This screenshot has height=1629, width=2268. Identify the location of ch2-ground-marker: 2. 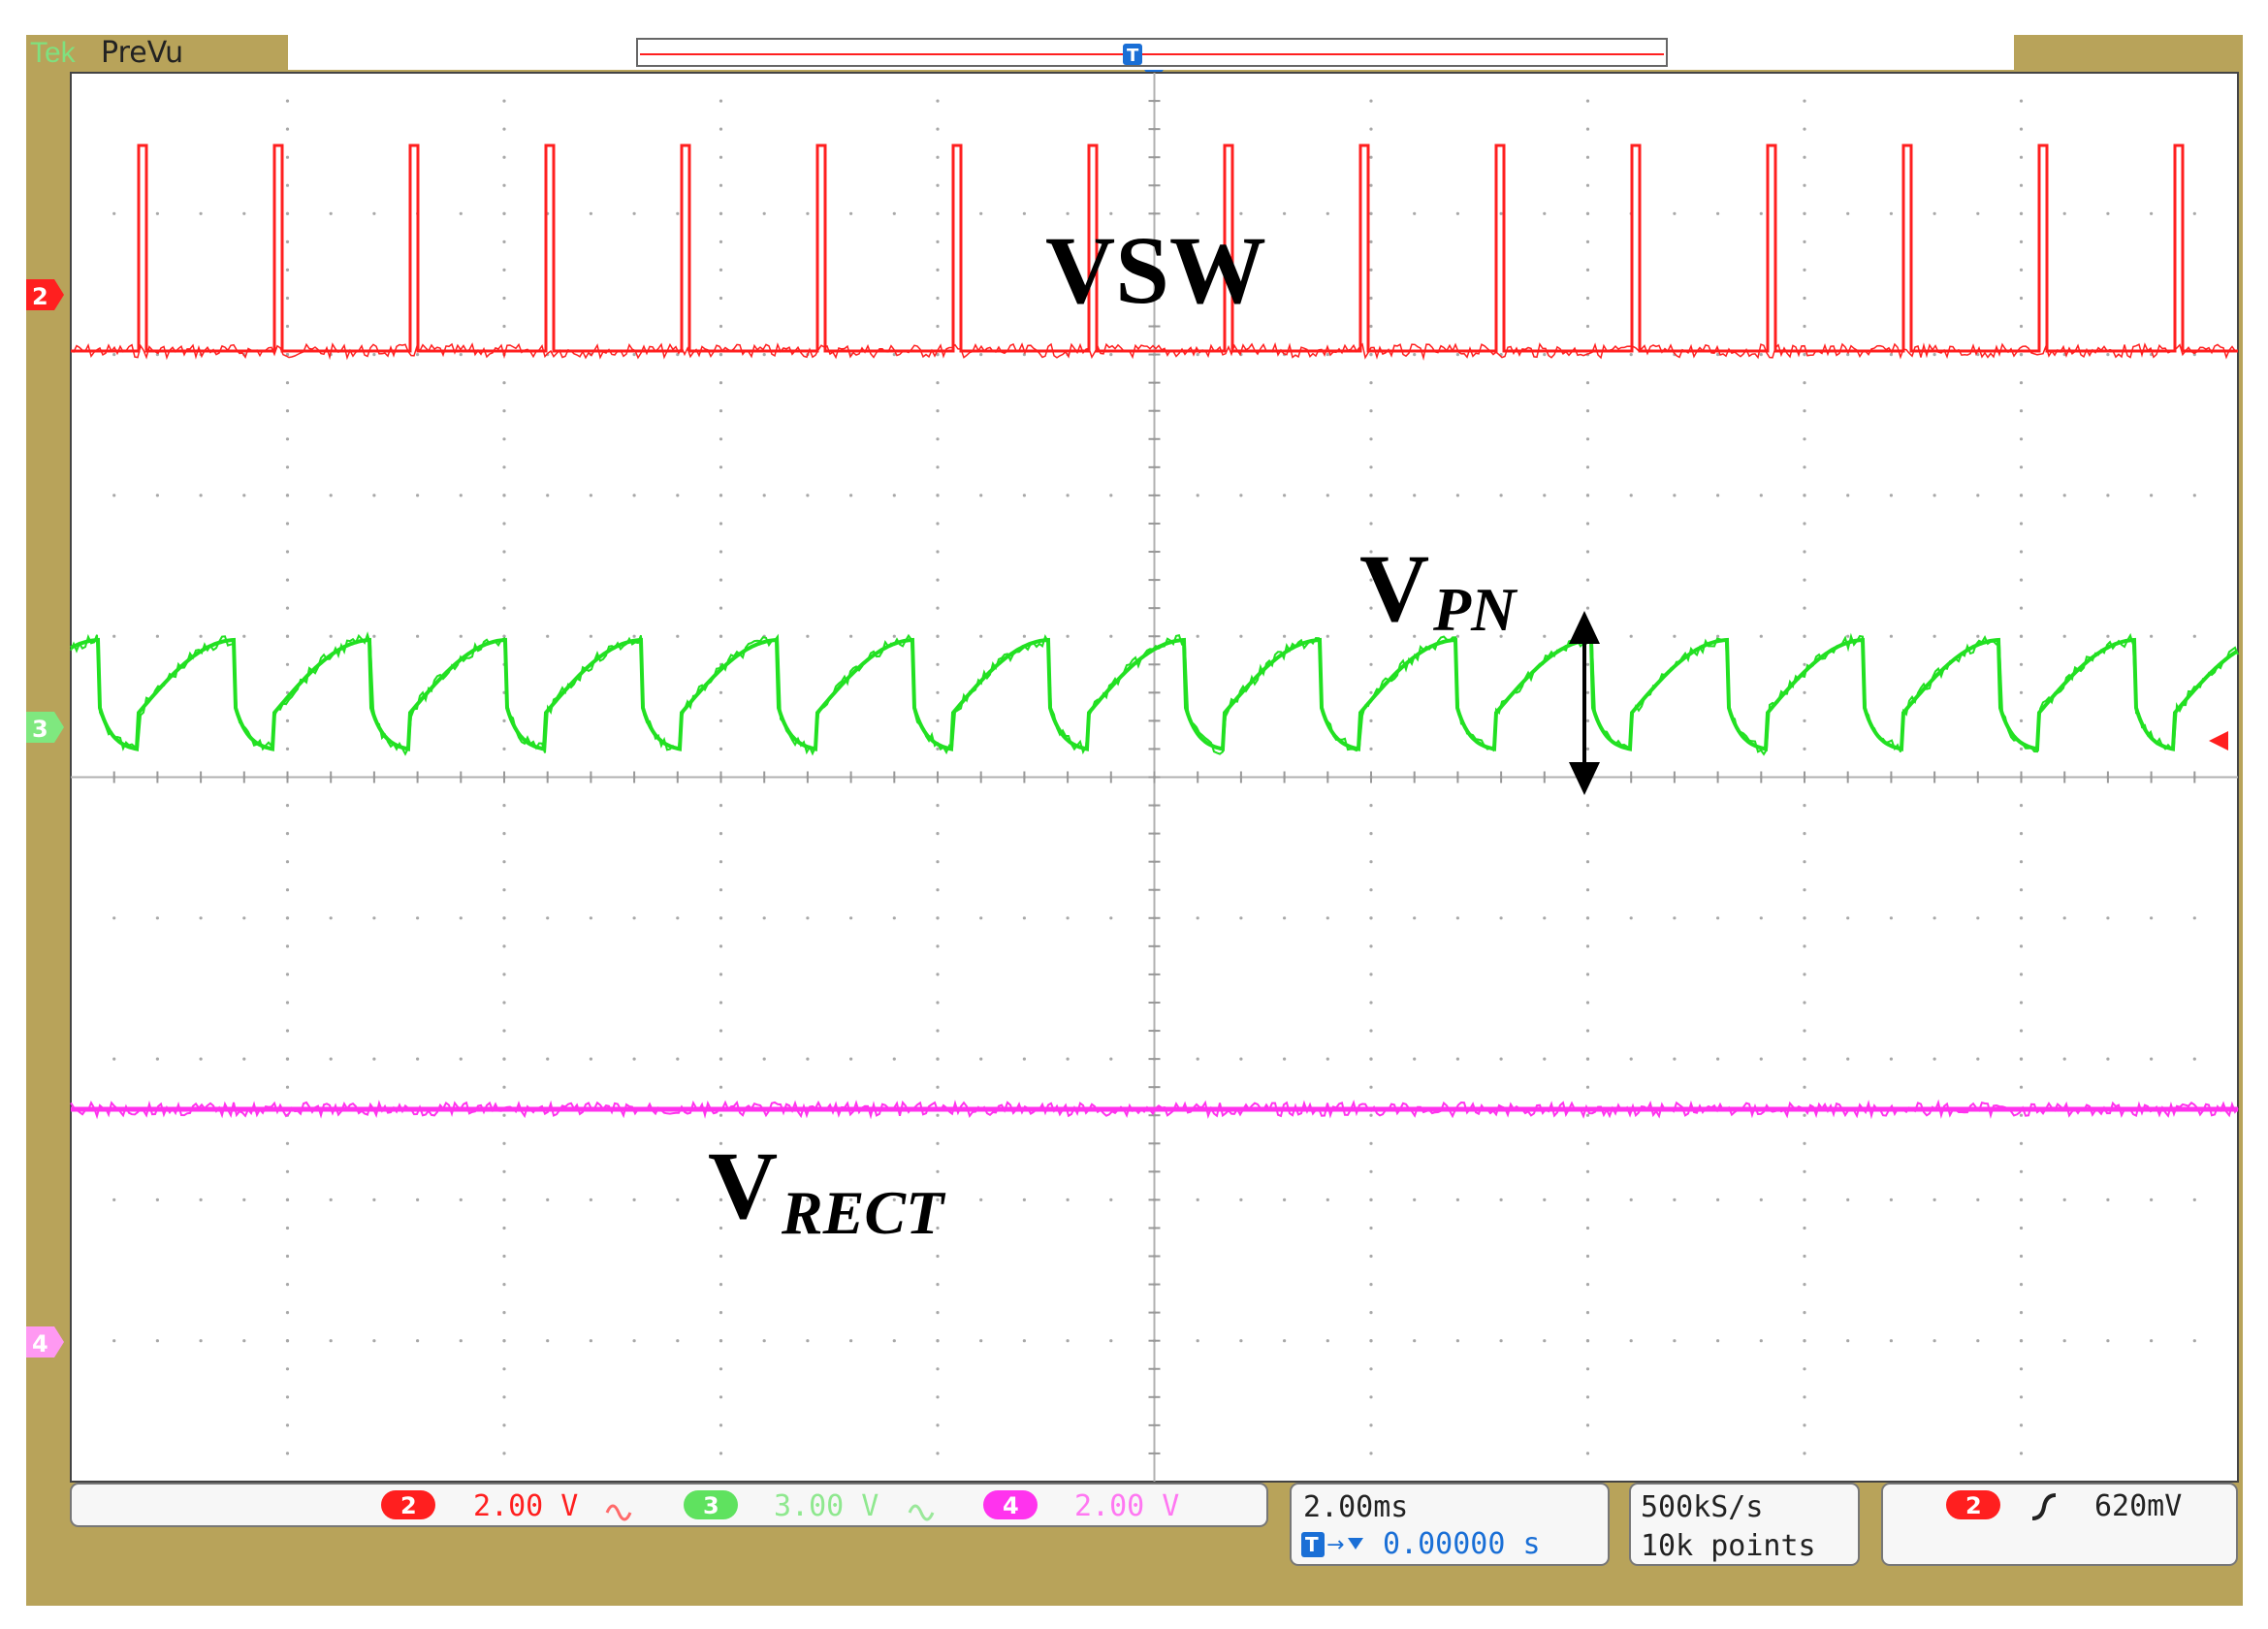
(45, 294).